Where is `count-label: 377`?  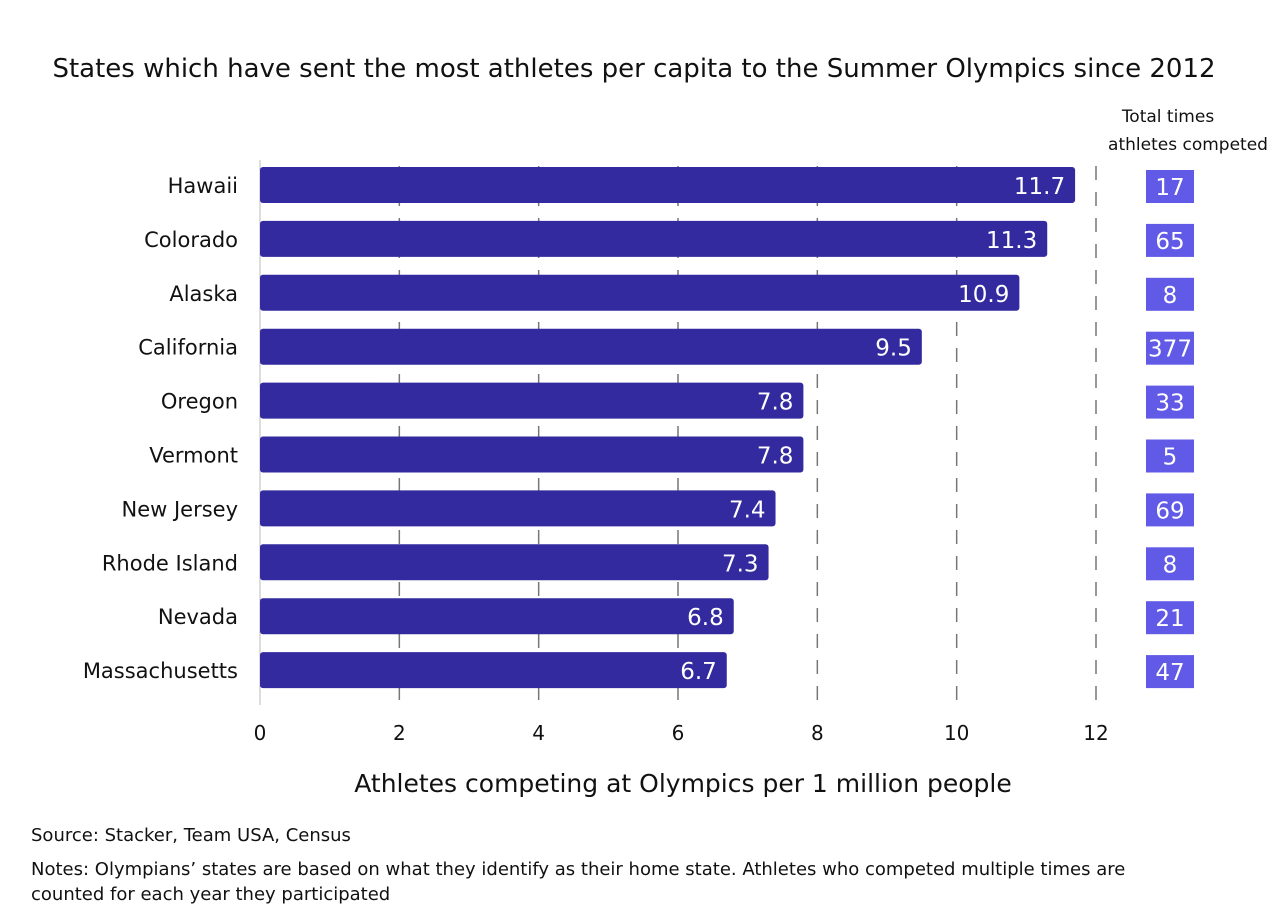 count-label: 377 is located at coordinates (1170, 350).